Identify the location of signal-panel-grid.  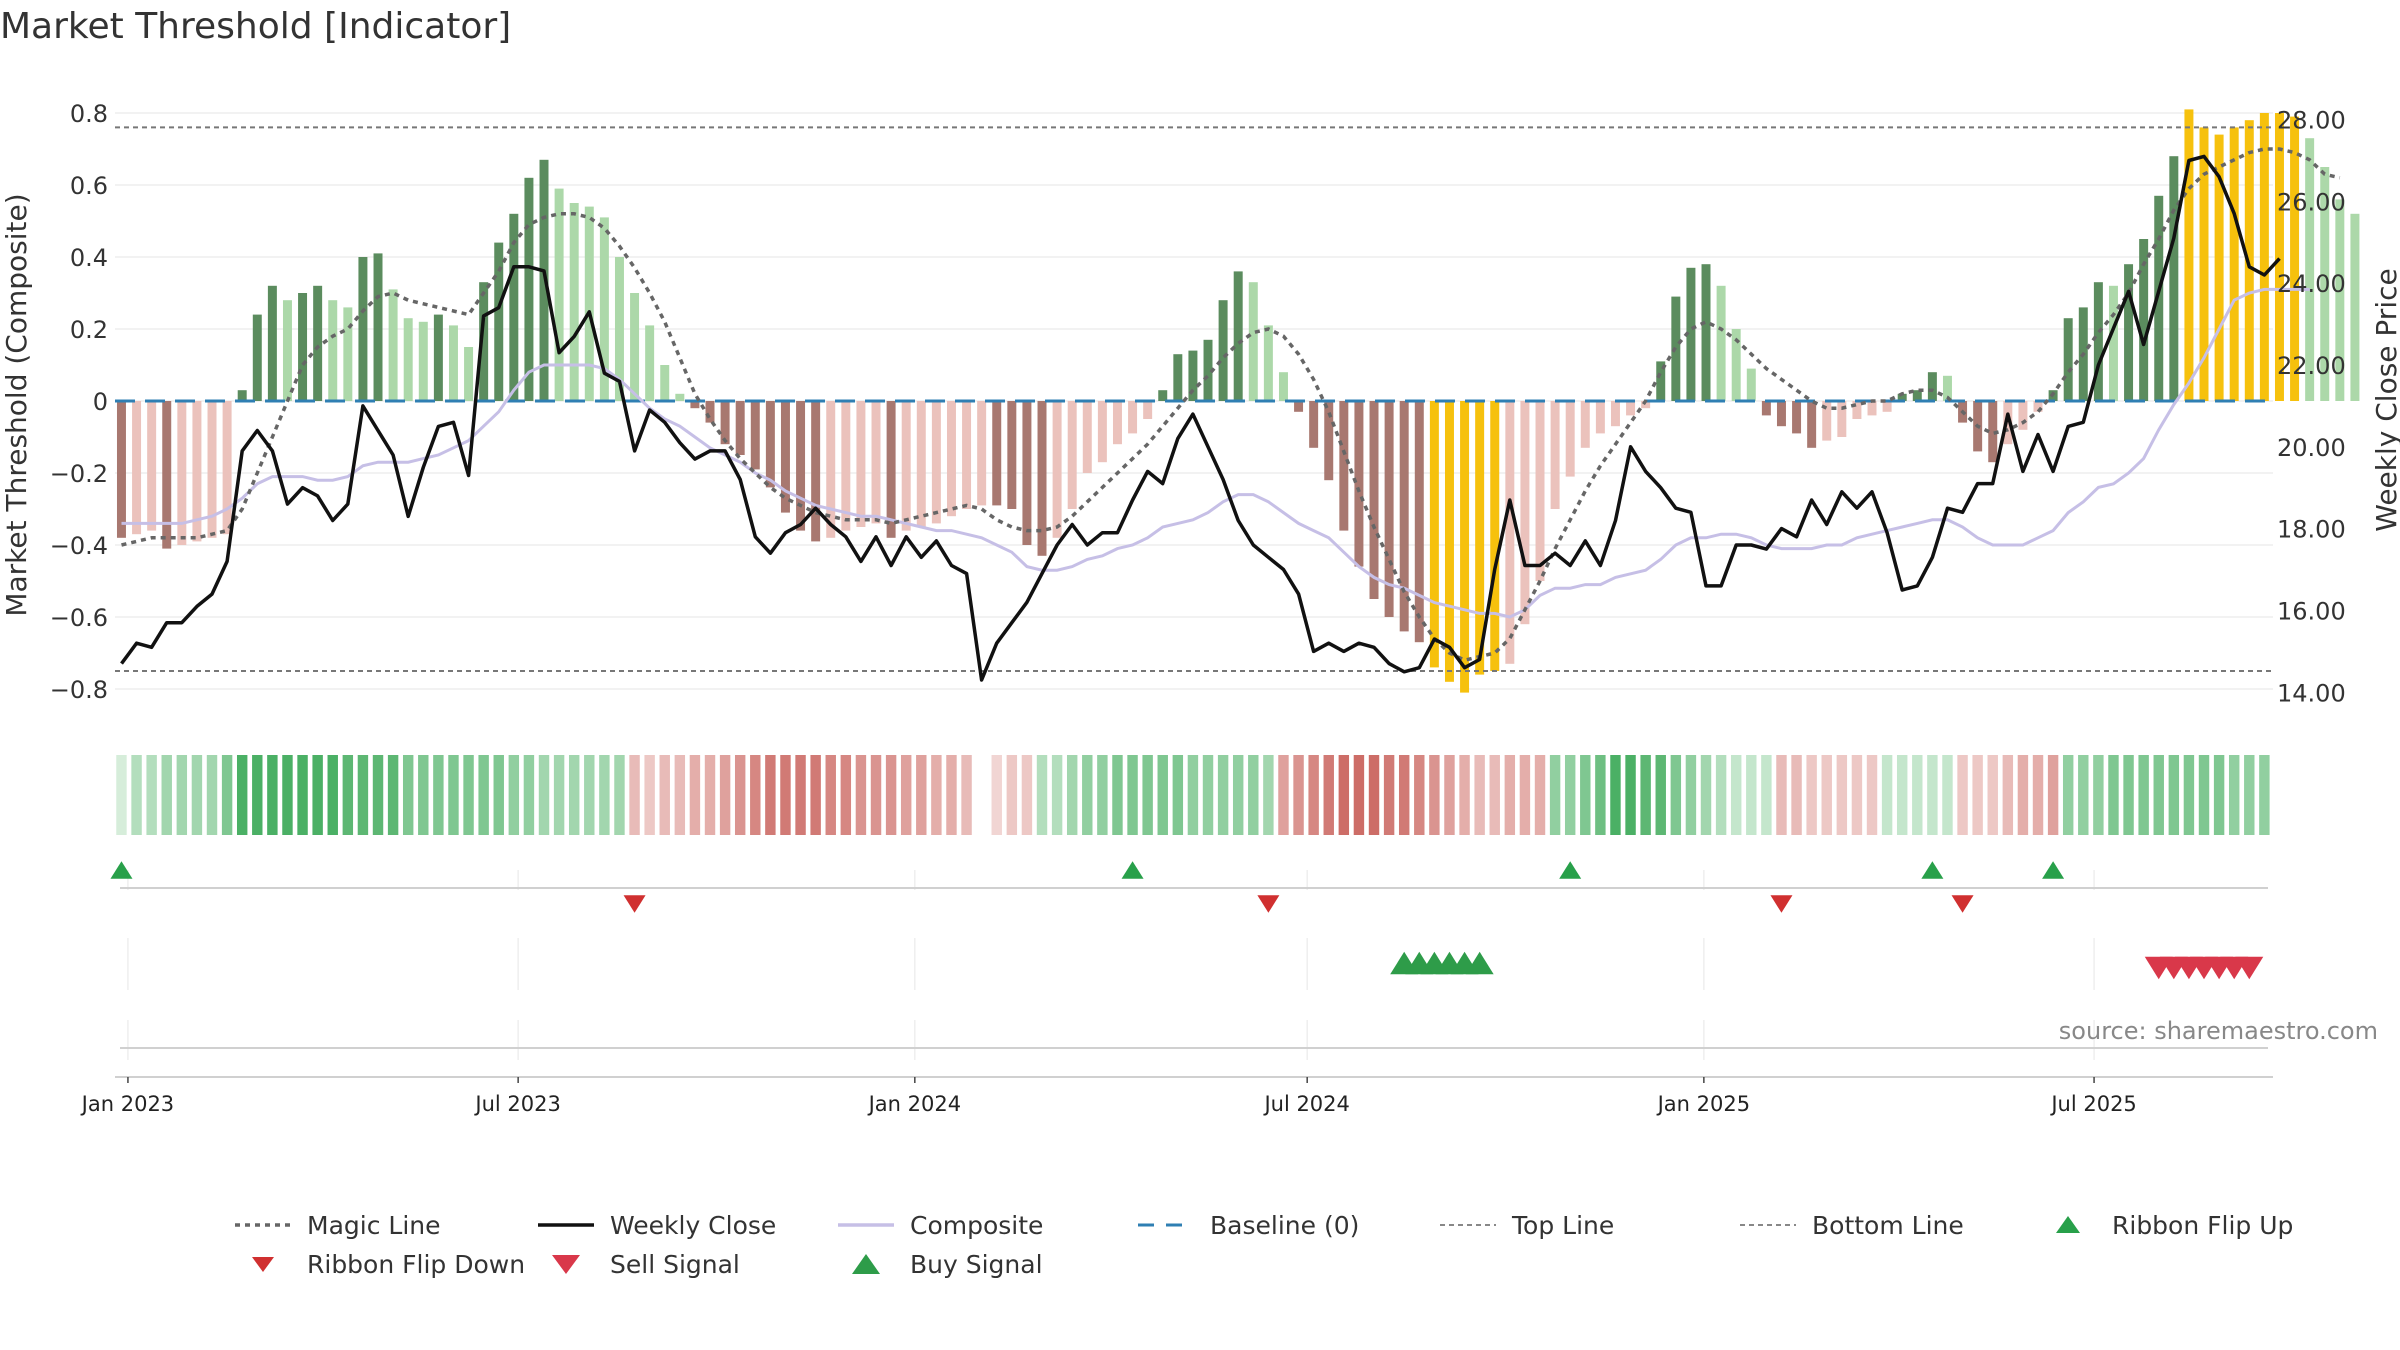
(1194, 974).